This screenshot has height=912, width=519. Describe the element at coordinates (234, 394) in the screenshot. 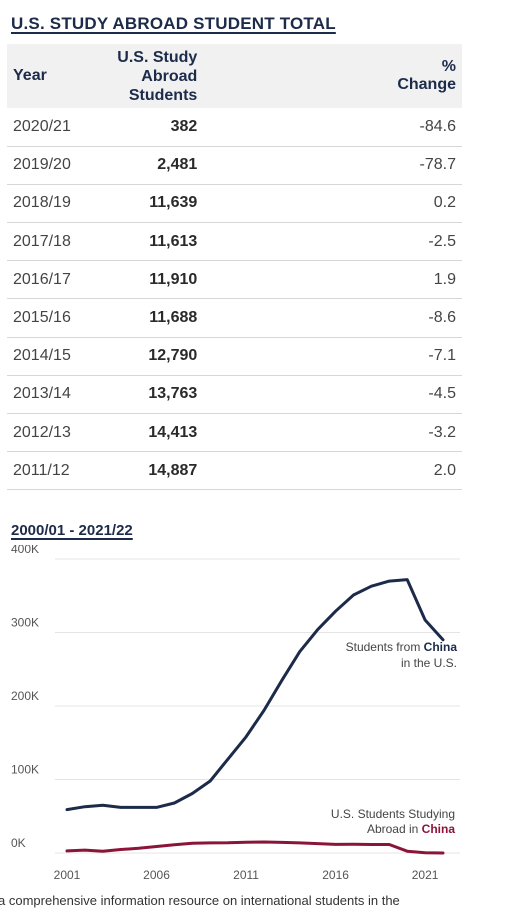

I see `table-row: 2013/14 13,763 -4.5` at that location.